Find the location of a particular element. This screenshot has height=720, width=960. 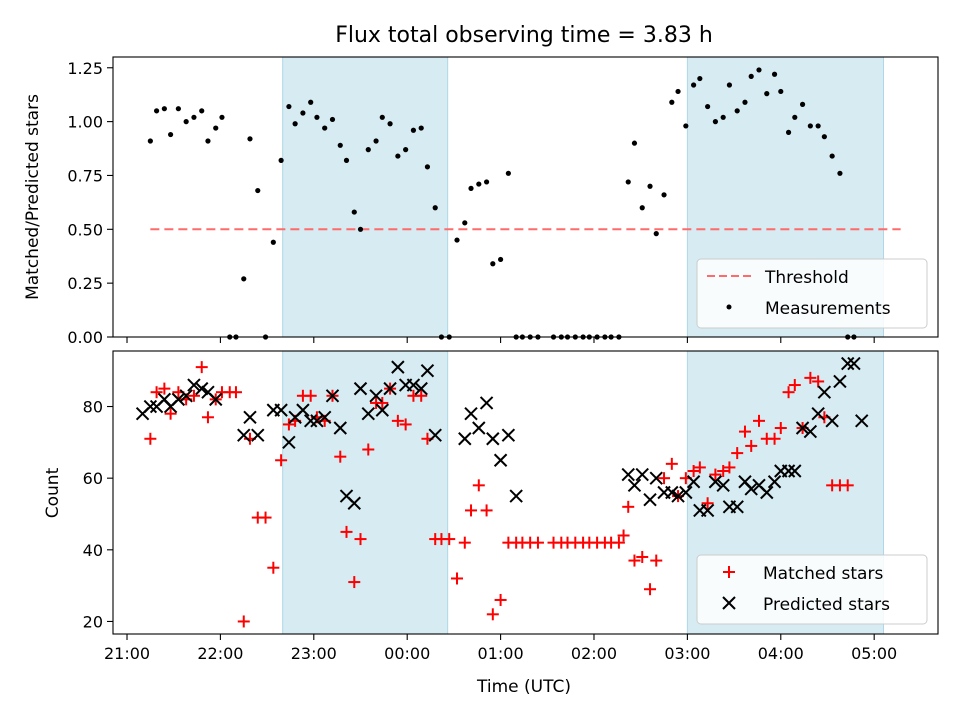

legend-matched-swatch is located at coordinates (729, 572).